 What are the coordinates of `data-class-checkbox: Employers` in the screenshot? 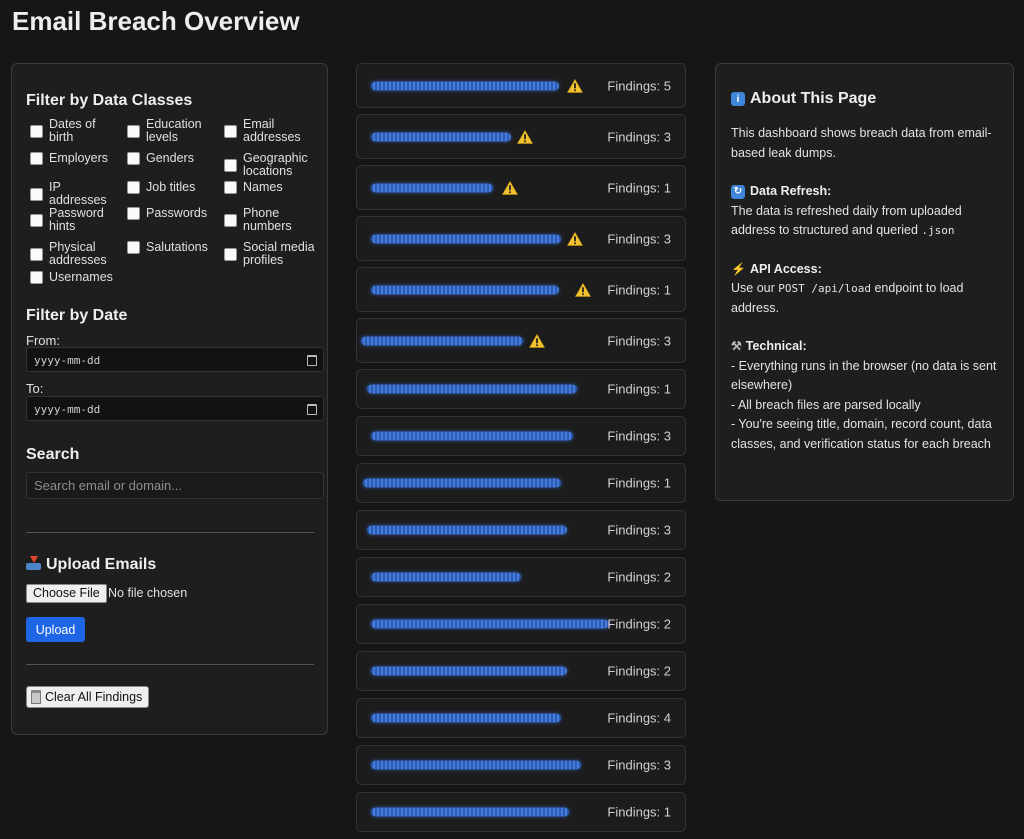 It's located at (75, 158).